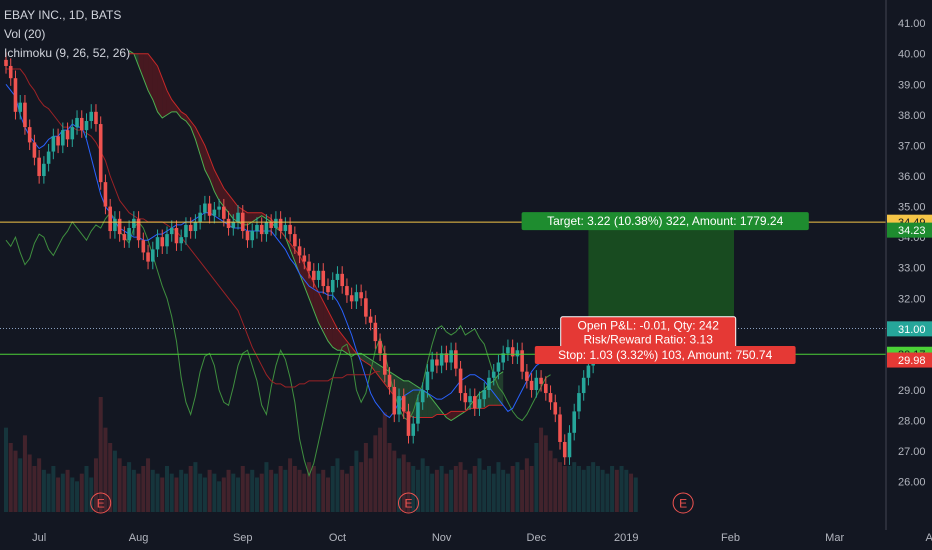 The height and width of the screenshot is (550, 932). What do you see at coordinates (25, 34) in the screenshot?
I see `volume-indicator-label: Vol (20)` at bounding box center [25, 34].